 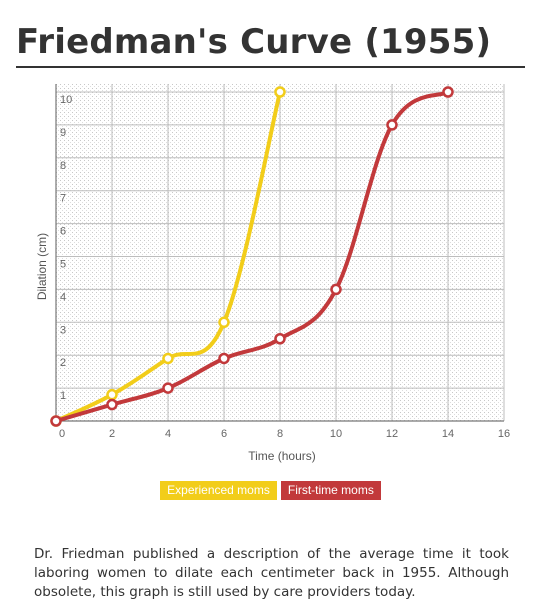 What do you see at coordinates (63, 232) in the screenshot?
I see `y-tick-label: 6` at bounding box center [63, 232].